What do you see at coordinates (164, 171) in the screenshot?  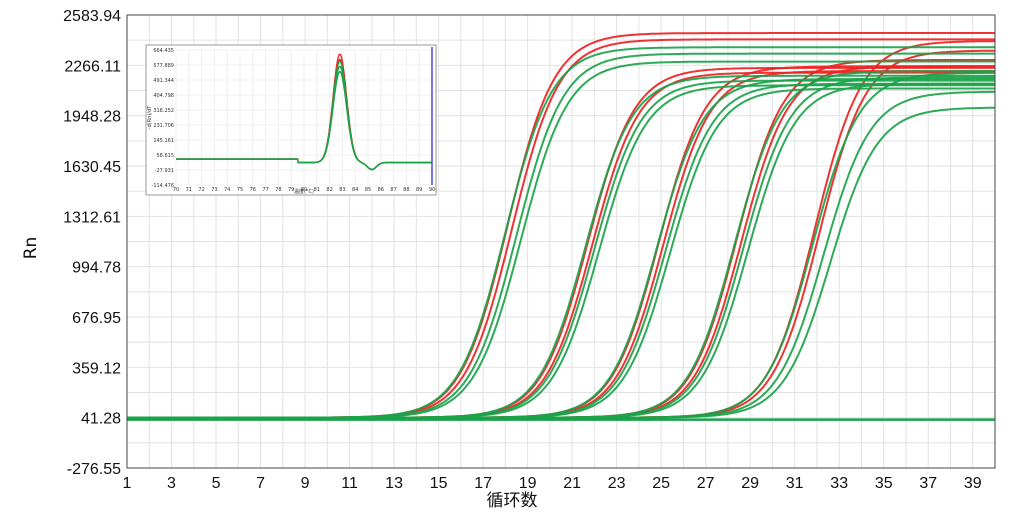 I see `inset-y-tick-label: -27.931` at bounding box center [164, 171].